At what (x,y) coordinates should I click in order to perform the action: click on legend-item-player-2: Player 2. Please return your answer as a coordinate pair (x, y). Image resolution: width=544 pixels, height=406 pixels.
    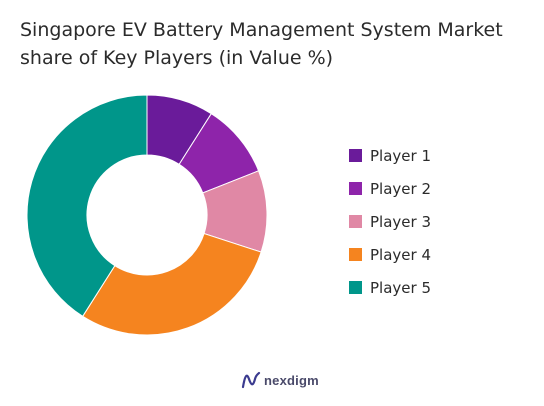
    Looking at the image, I should click on (390, 188).